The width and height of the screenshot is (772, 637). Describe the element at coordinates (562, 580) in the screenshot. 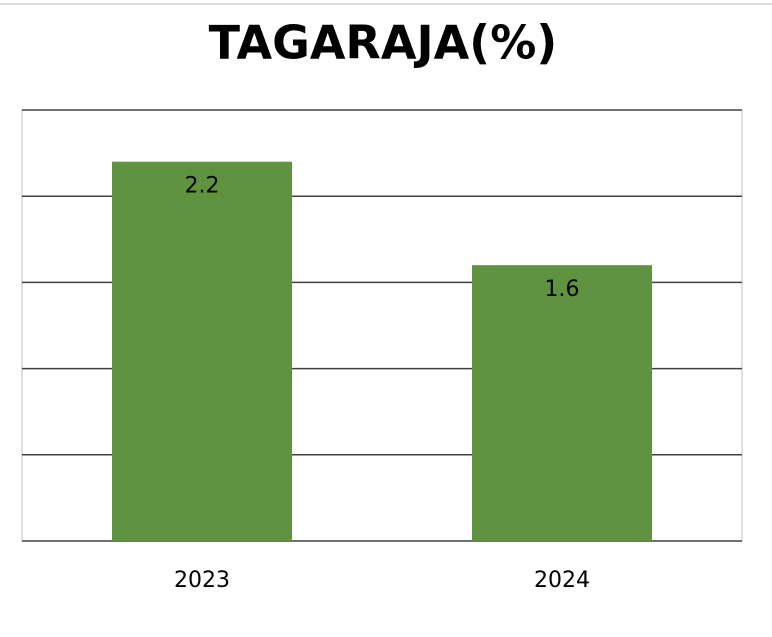

I see `x-tick-label: 2024` at that location.